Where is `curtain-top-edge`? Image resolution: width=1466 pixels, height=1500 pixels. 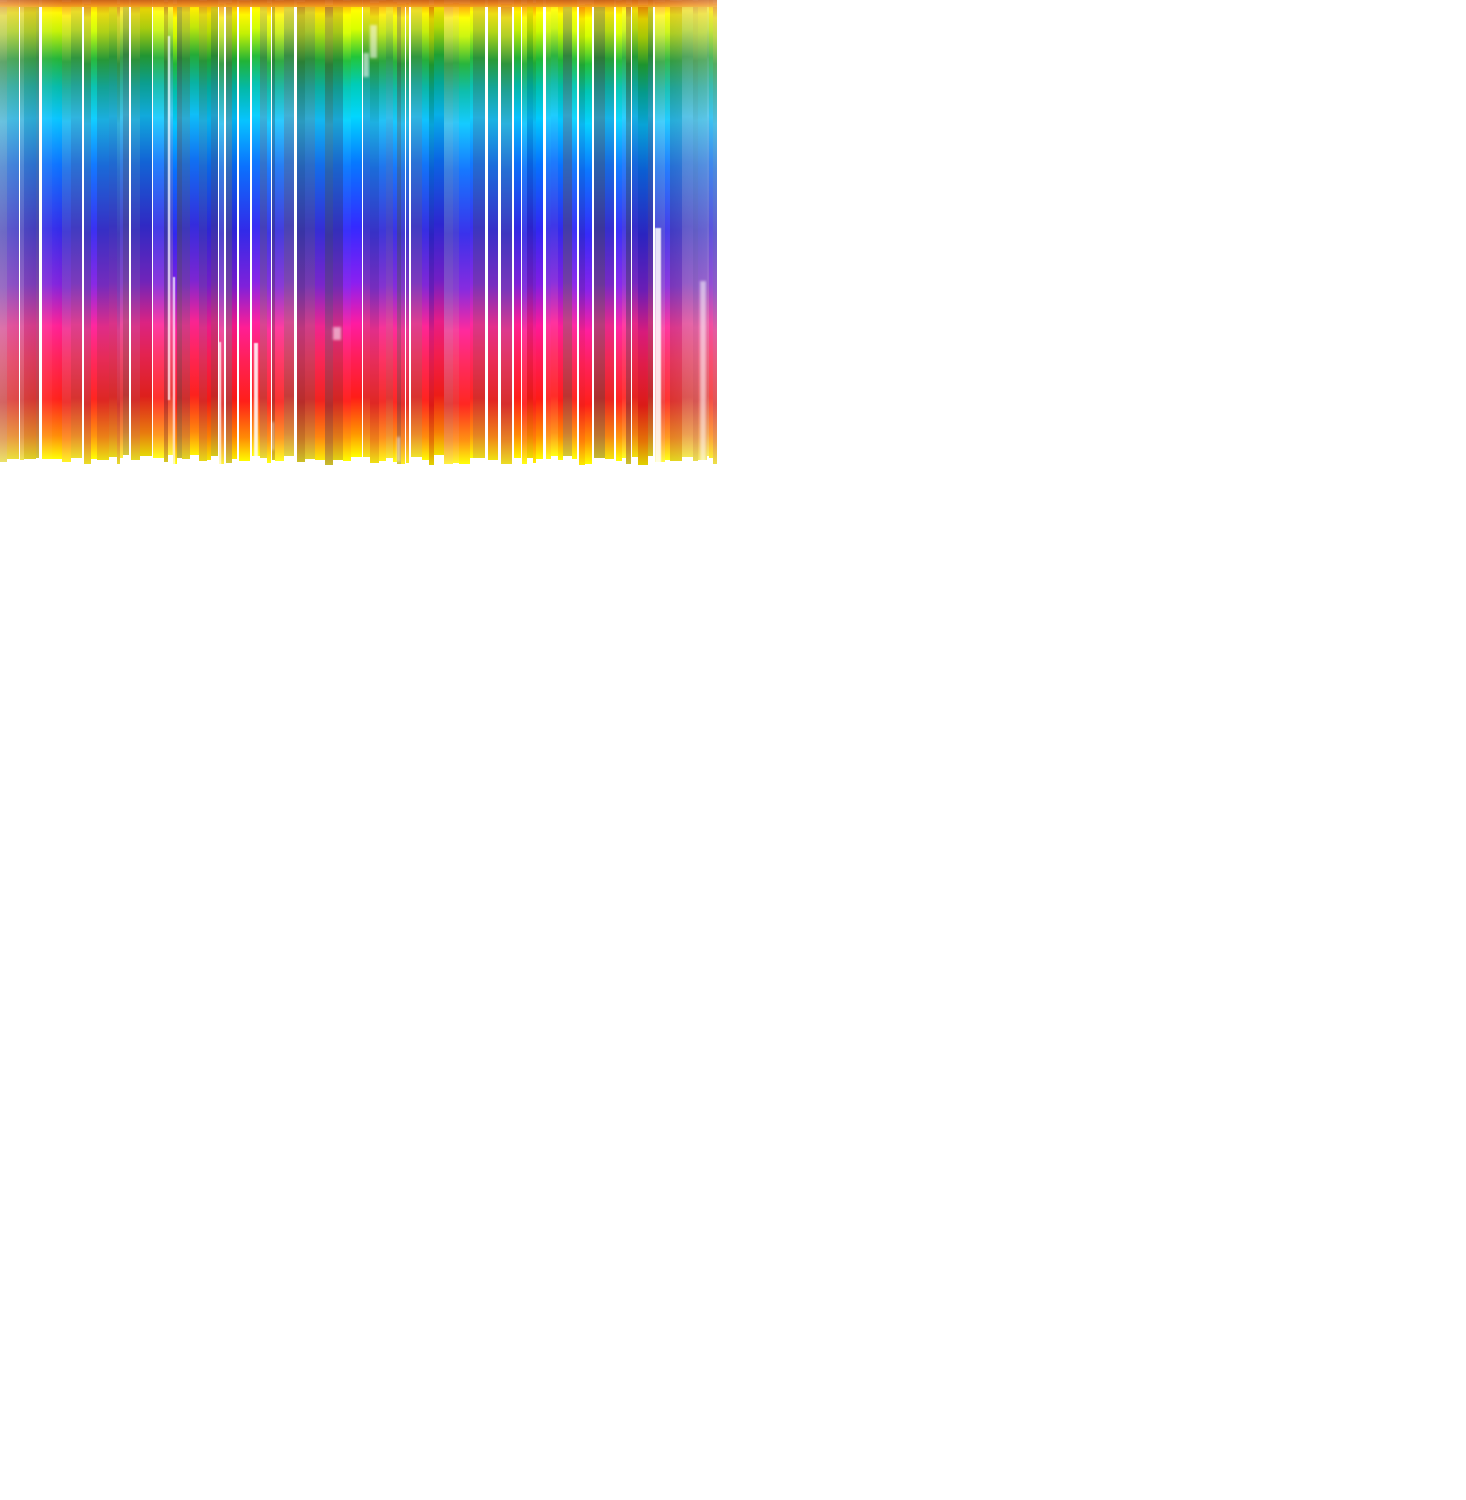 curtain-top-edge is located at coordinates (354, 3).